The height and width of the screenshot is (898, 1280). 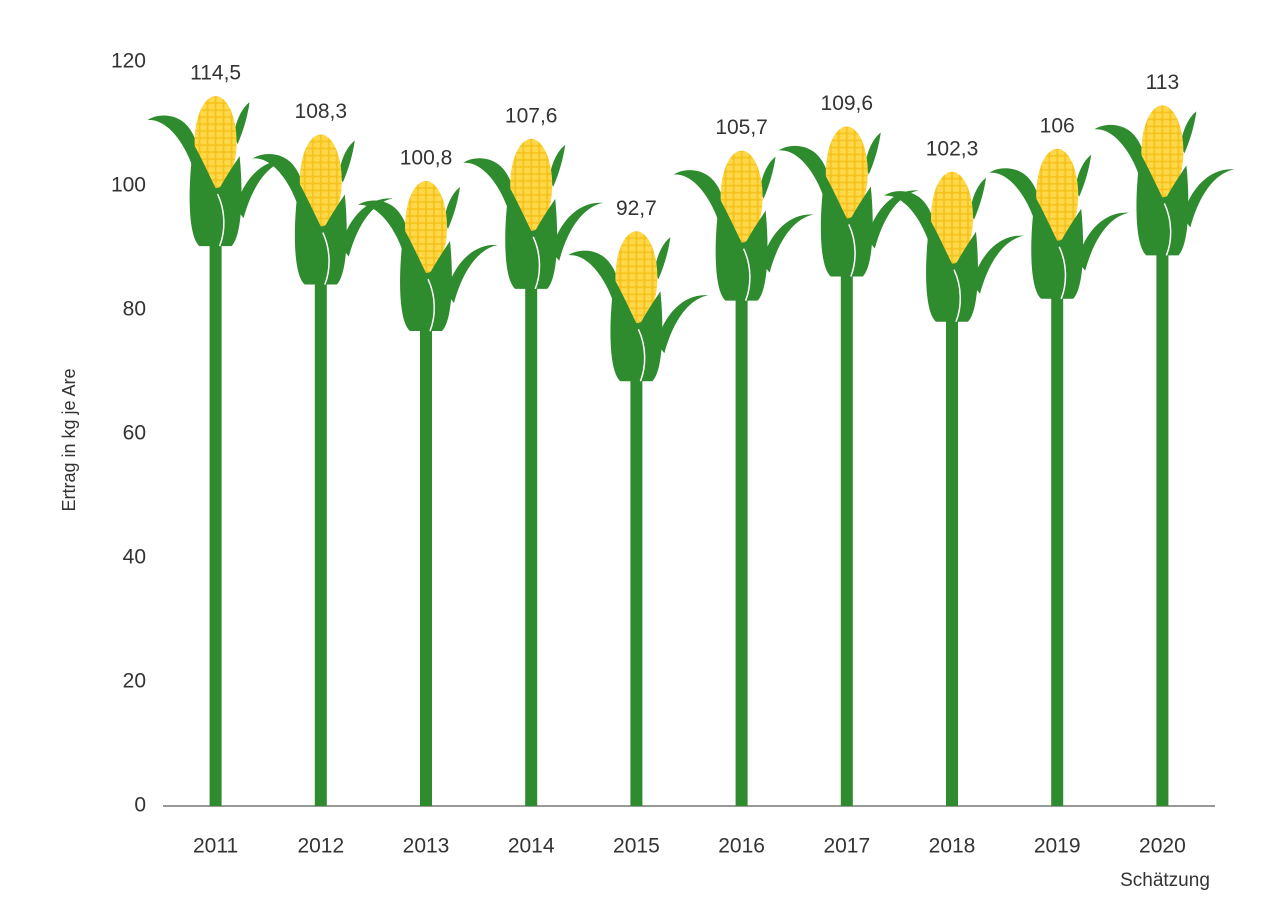 What do you see at coordinates (952, 846) in the screenshot?
I see `x-tick-label: 2018` at bounding box center [952, 846].